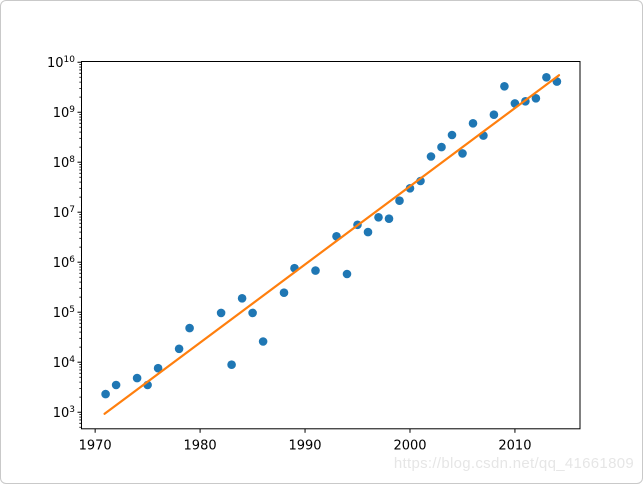 The width and height of the screenshot is (643, 484). Describe the element at coordinates (64, 113) in the screenshot. I see `y-tick-label: 10⁹` at that location.